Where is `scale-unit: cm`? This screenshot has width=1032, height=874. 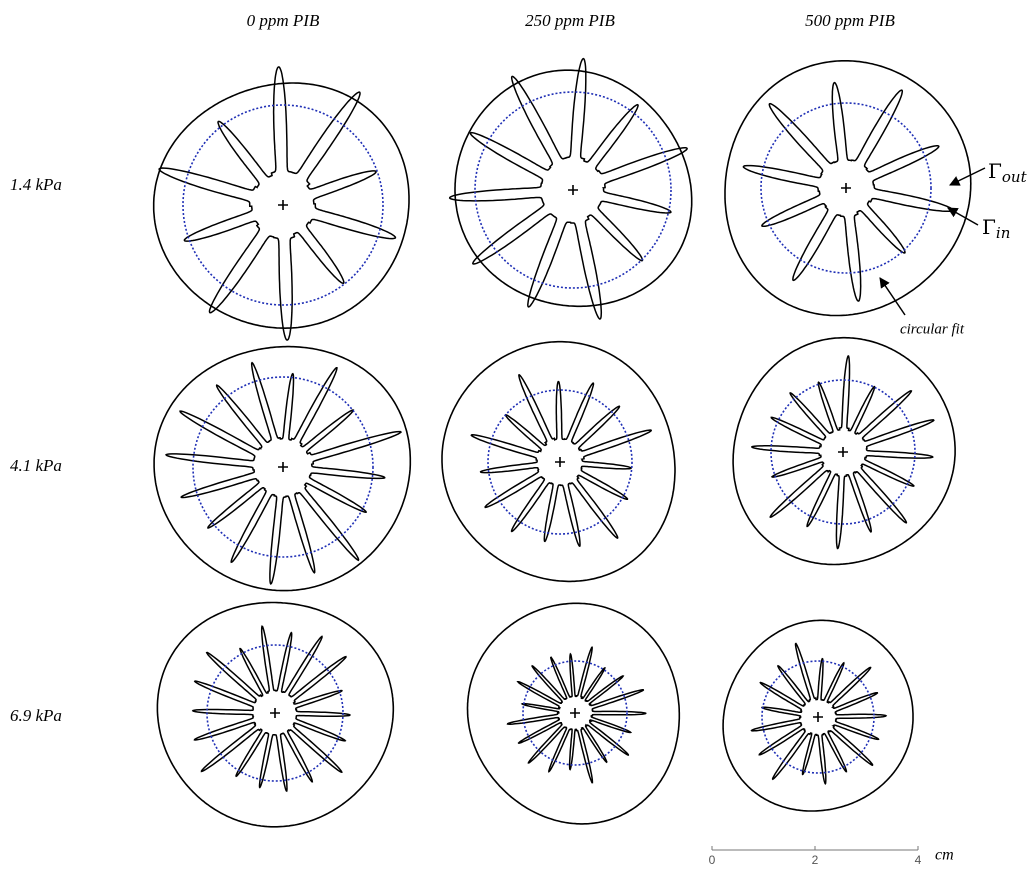
scale-unit: cm is located at coordinates (944, 855).